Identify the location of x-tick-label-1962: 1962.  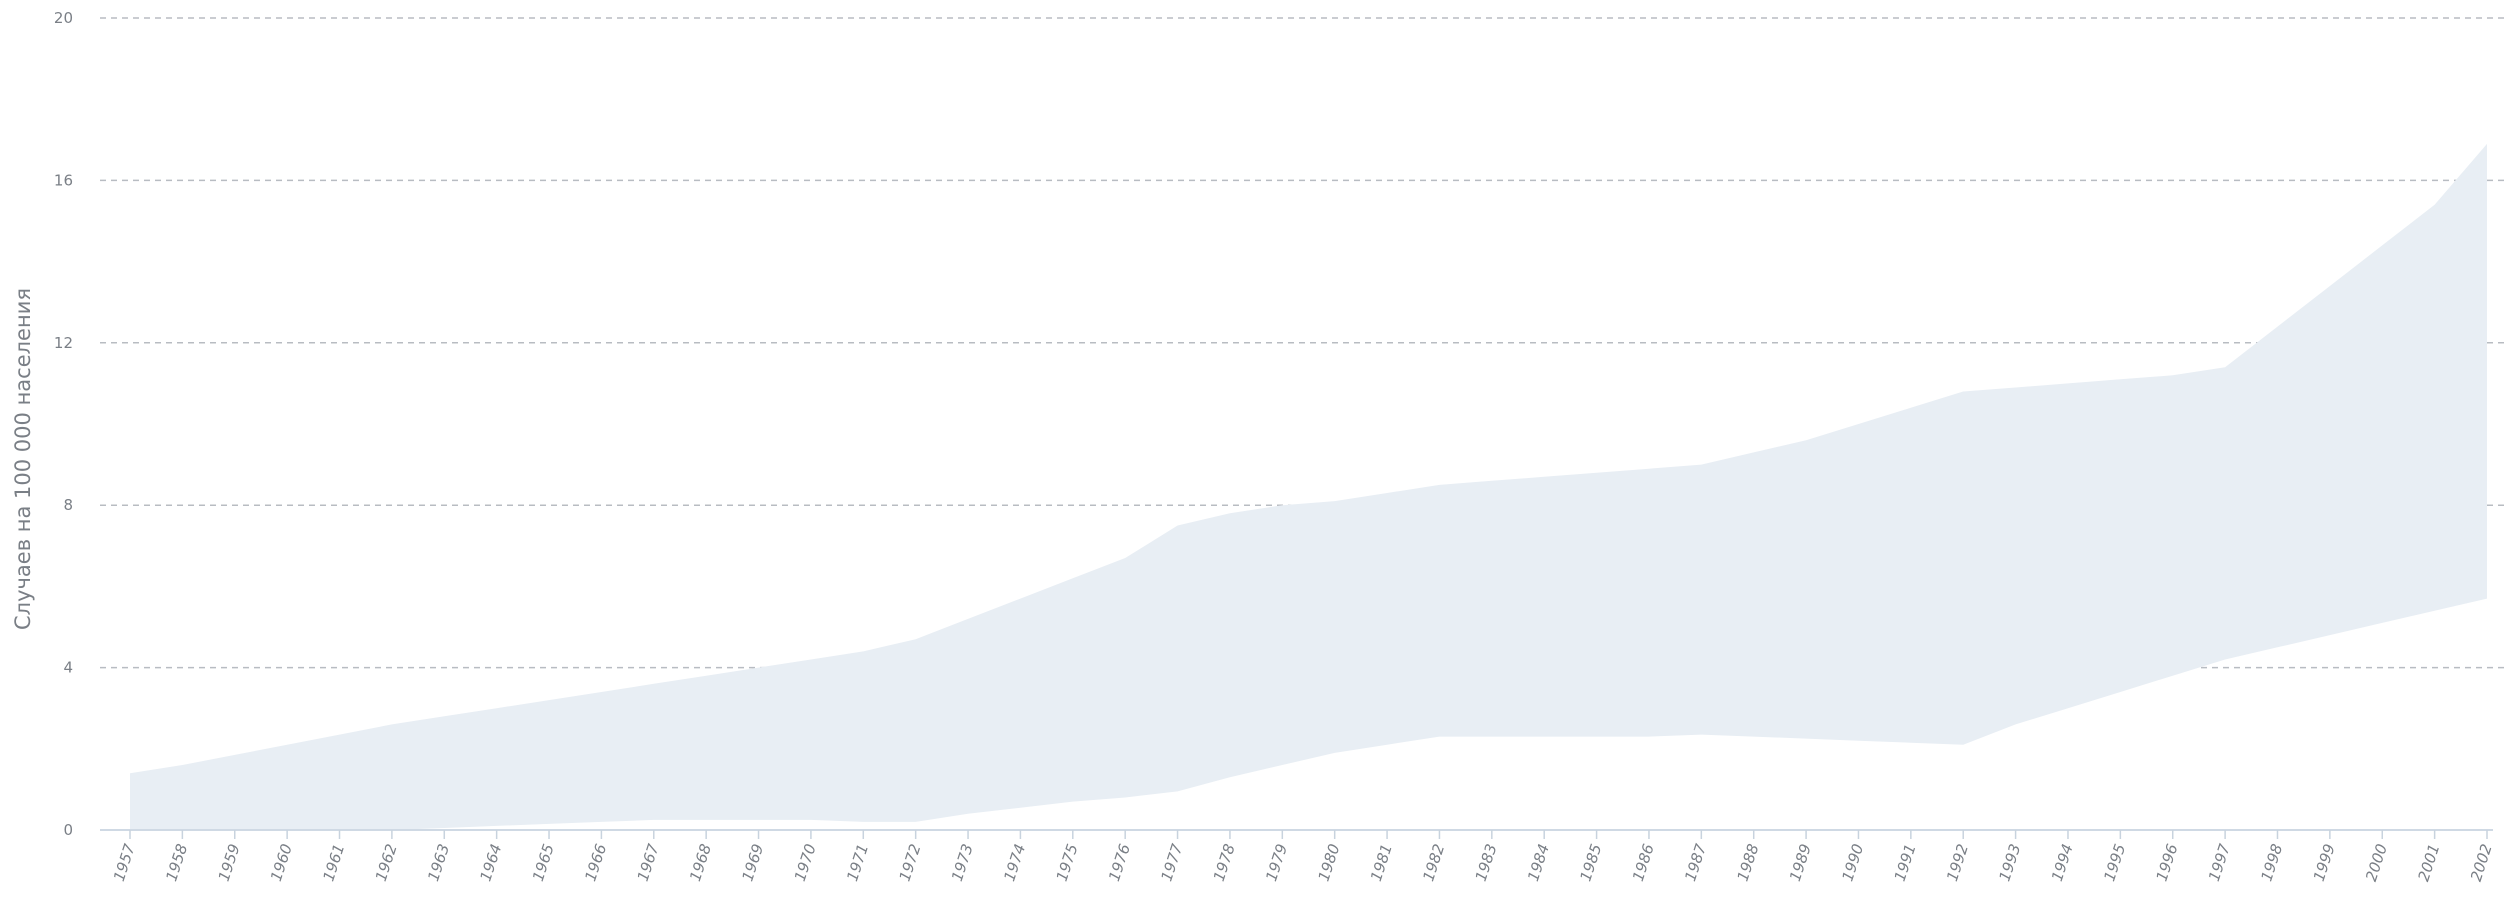
(386, 863).